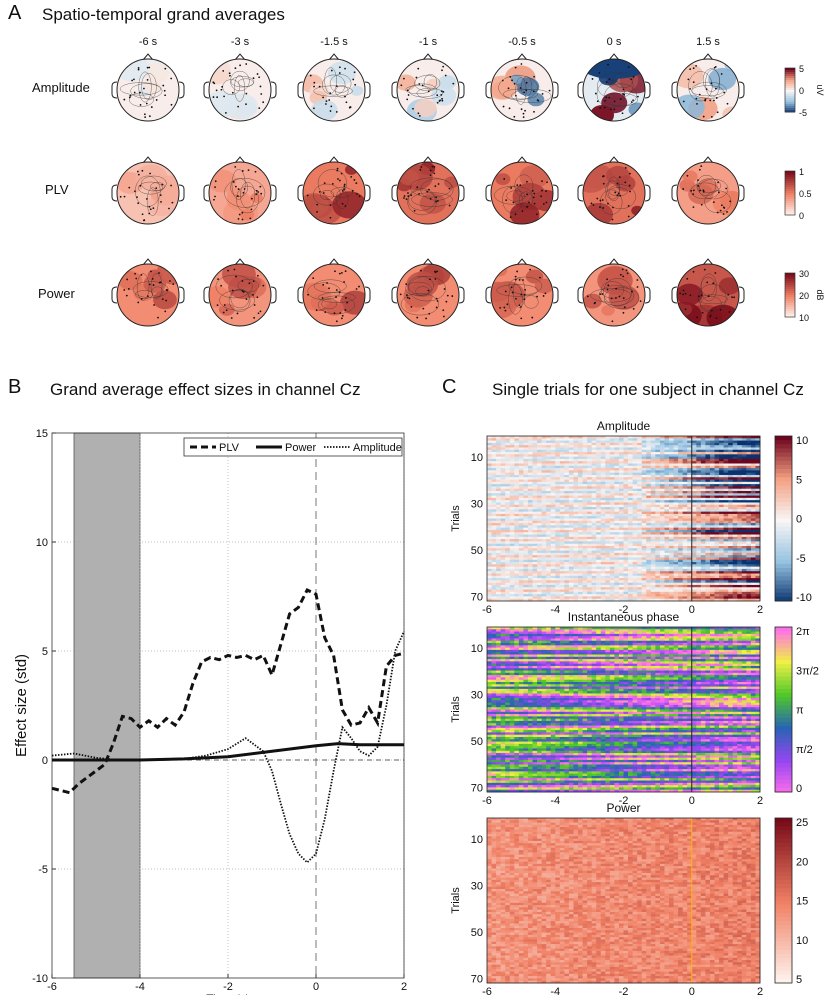 The image size is (830, 995). What do you see at coordinates (293, 447) in the screenshot?
I see `legend-box` at bounding box center [293, 447].